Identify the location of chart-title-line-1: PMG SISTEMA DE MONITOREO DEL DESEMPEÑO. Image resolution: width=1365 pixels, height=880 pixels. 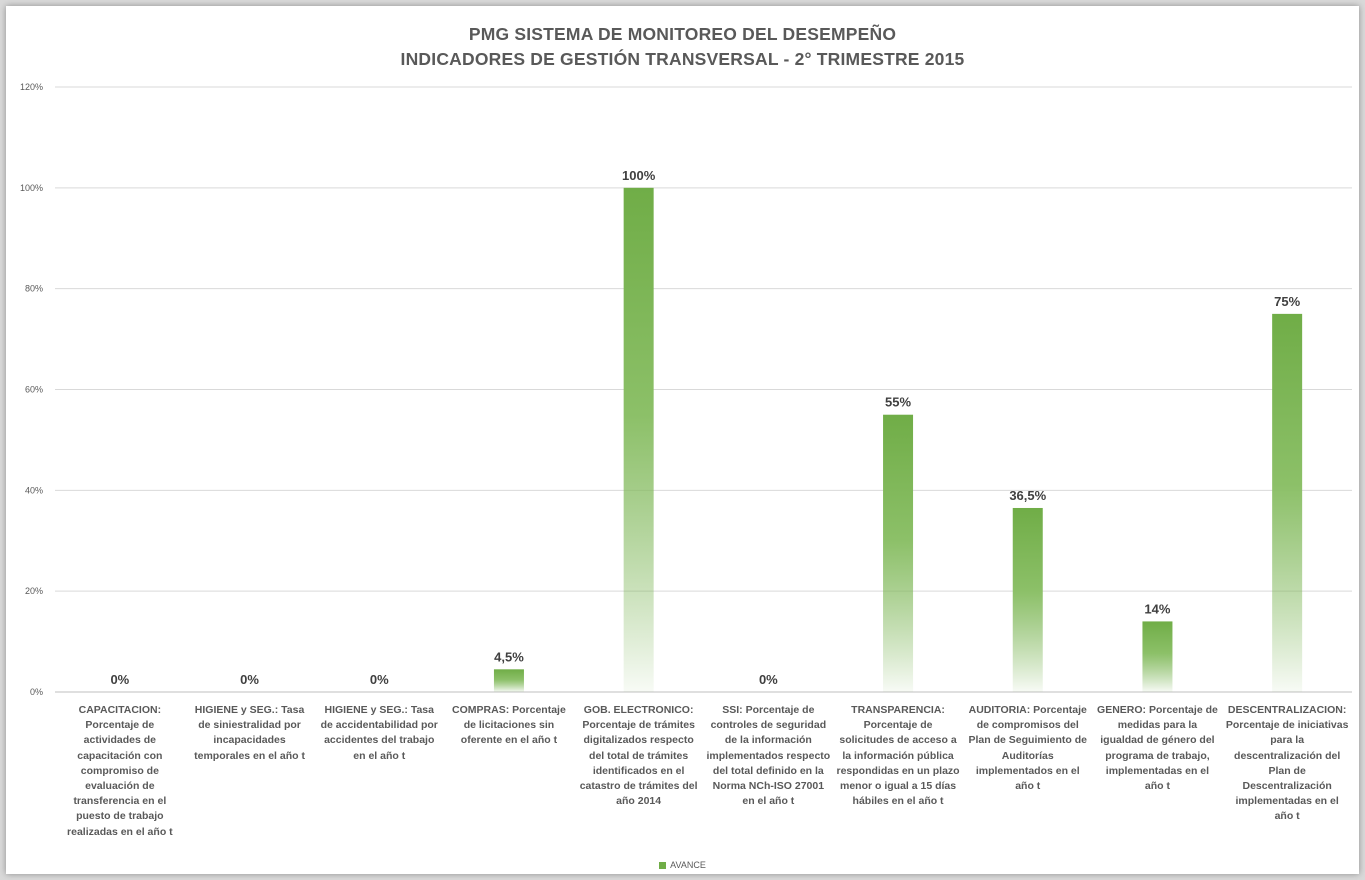
(682, 34).